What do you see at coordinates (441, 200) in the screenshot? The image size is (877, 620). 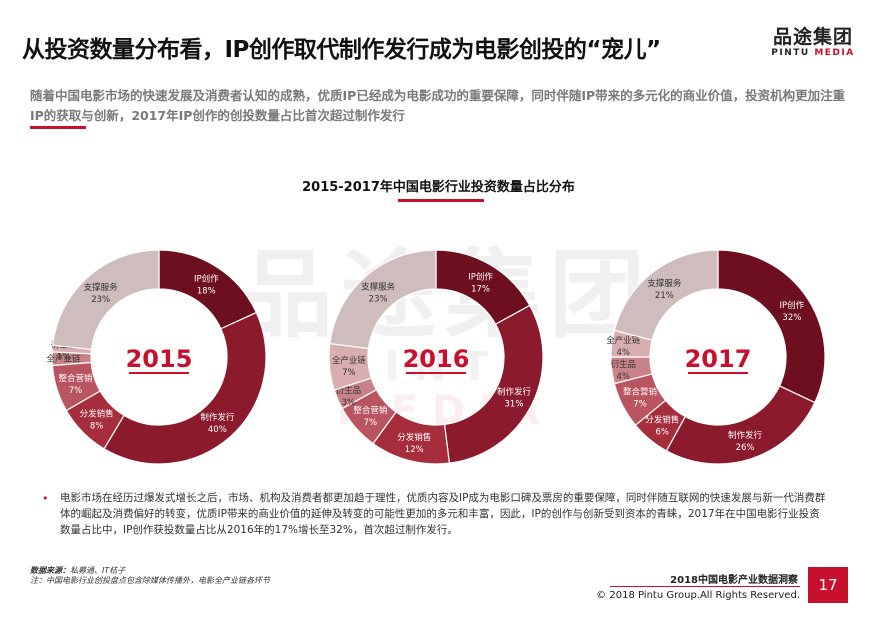 I see `chart-title-accent-bar` at bounding box center [441, 200].